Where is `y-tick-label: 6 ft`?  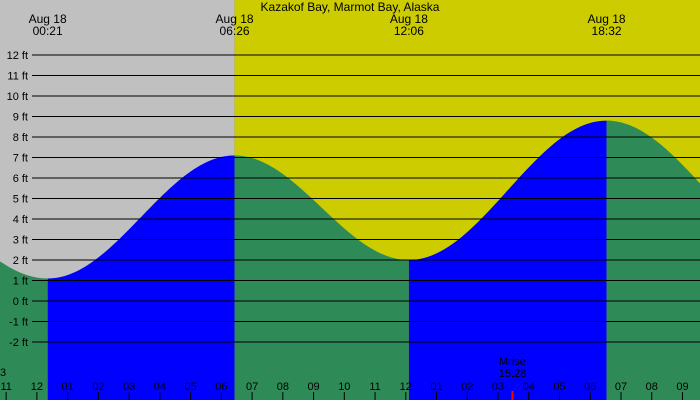
y-tick-label: 6 ft is located at coordinates (20, 179).